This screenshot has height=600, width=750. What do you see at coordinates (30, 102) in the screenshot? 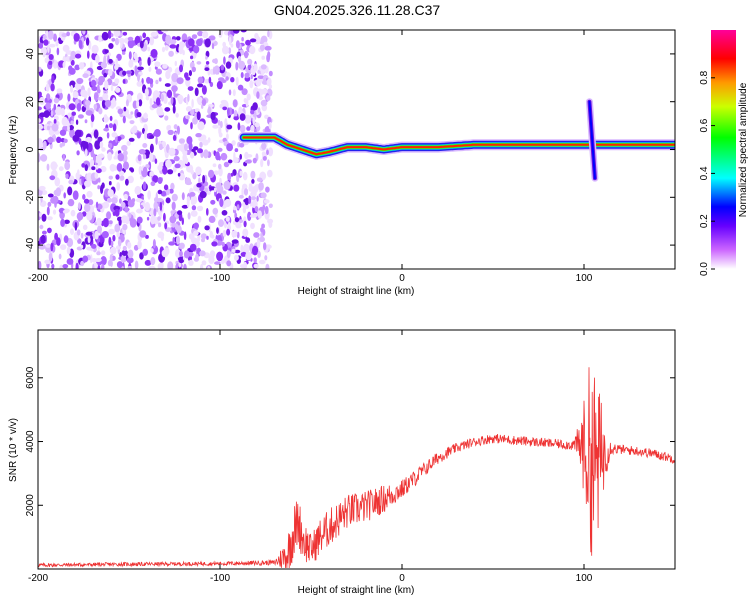
I see `y-tick-label: 20` at bounding box center [30, 102].